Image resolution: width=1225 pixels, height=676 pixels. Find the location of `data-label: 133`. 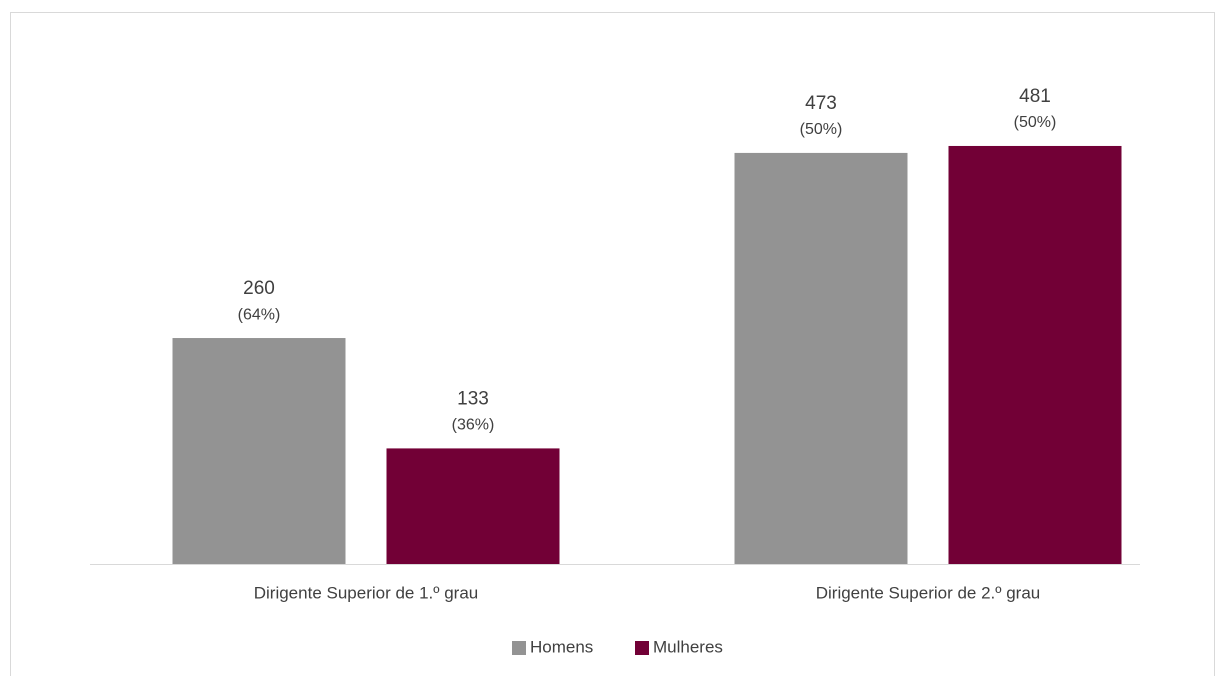

data-label: 133 is located at coordinates (473, 398).